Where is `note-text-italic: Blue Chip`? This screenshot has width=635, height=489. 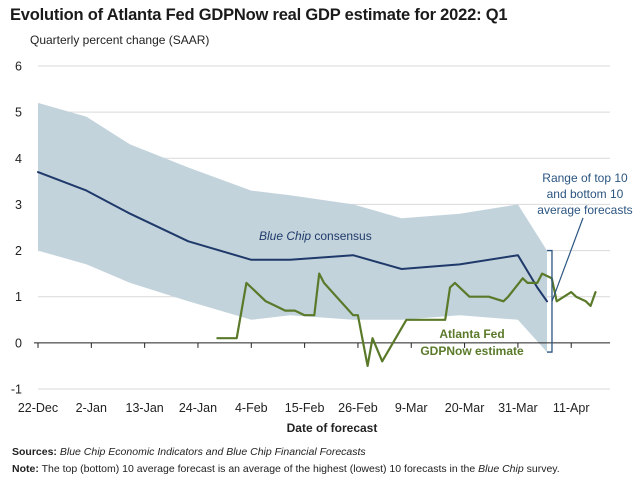 note-text-italic: Blue Chip is located at coordinates (501, 469).